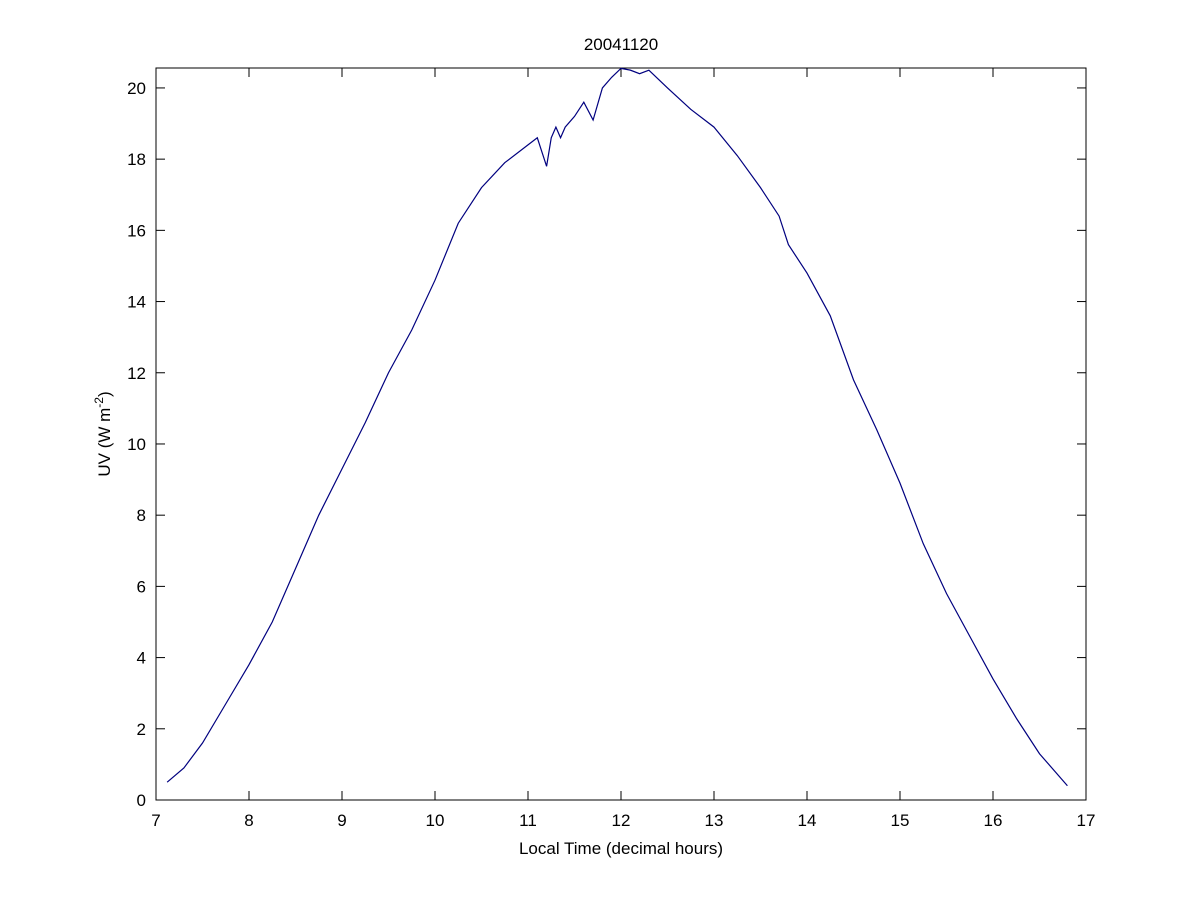  I want to click on x-tick-label: 8, so click(248, 820).